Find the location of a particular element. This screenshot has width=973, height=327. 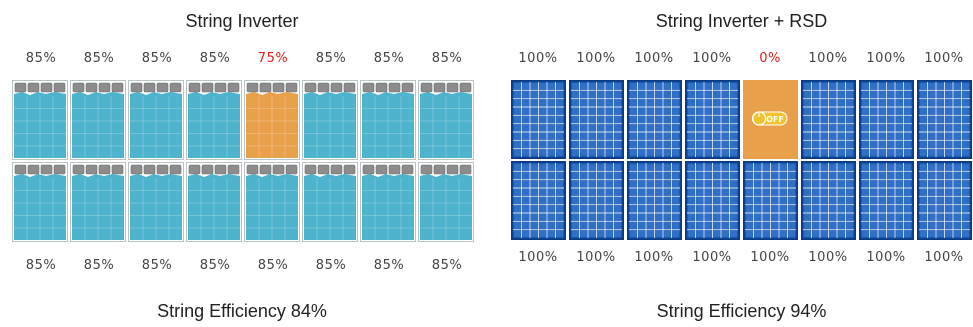

right-bottom-pct-6: 100% is located at coordinates (886, 257).